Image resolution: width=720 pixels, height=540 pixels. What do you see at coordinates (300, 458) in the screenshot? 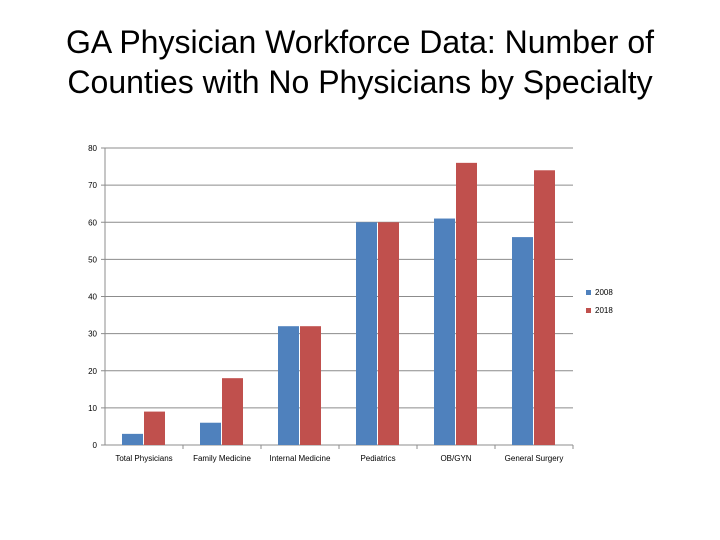
I see `x-category-label: Internal Medicine` at bounding box center [300, 458].